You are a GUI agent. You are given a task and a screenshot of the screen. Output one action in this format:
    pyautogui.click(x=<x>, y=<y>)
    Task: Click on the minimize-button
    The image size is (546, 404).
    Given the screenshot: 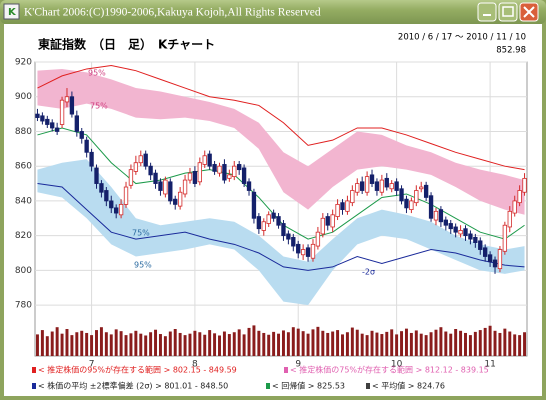 What is the action you would take?
    pyautogui.click(x=487, y=12)
    